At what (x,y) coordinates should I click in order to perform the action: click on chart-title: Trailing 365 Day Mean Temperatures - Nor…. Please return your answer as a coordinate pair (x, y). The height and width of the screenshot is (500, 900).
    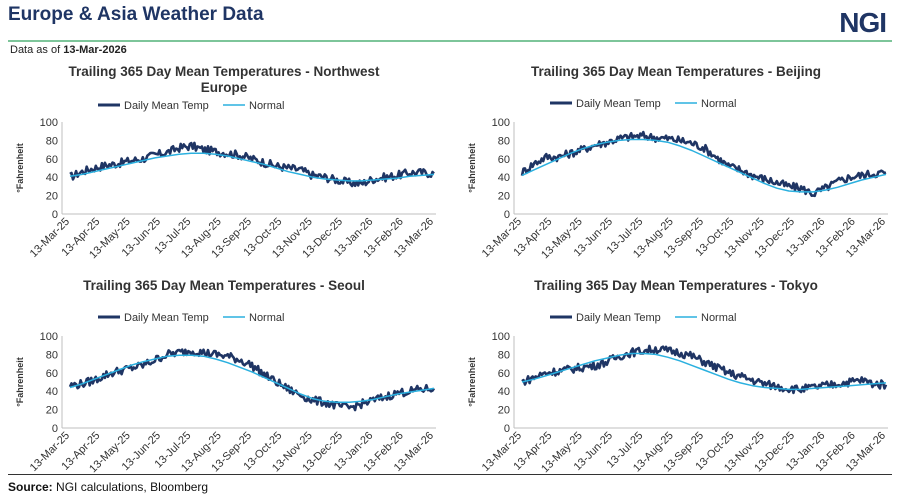
    Looking at the image, I should click on (224, 79).